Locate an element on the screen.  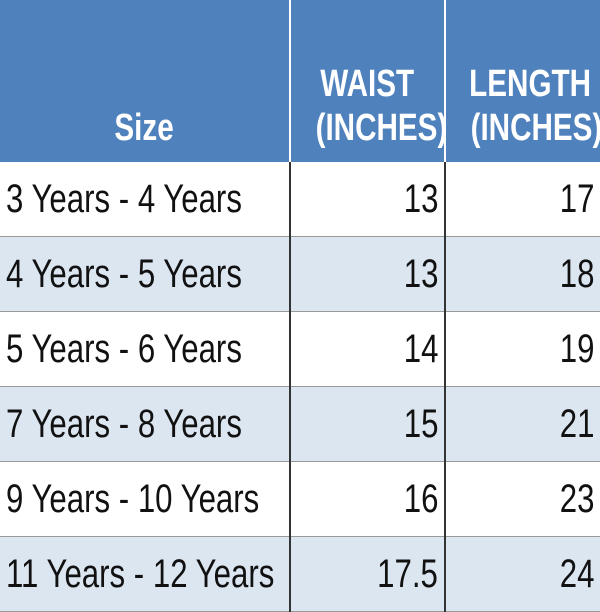
size-cell: 7 Years - 8 Years is located at coordinates (145, 424).